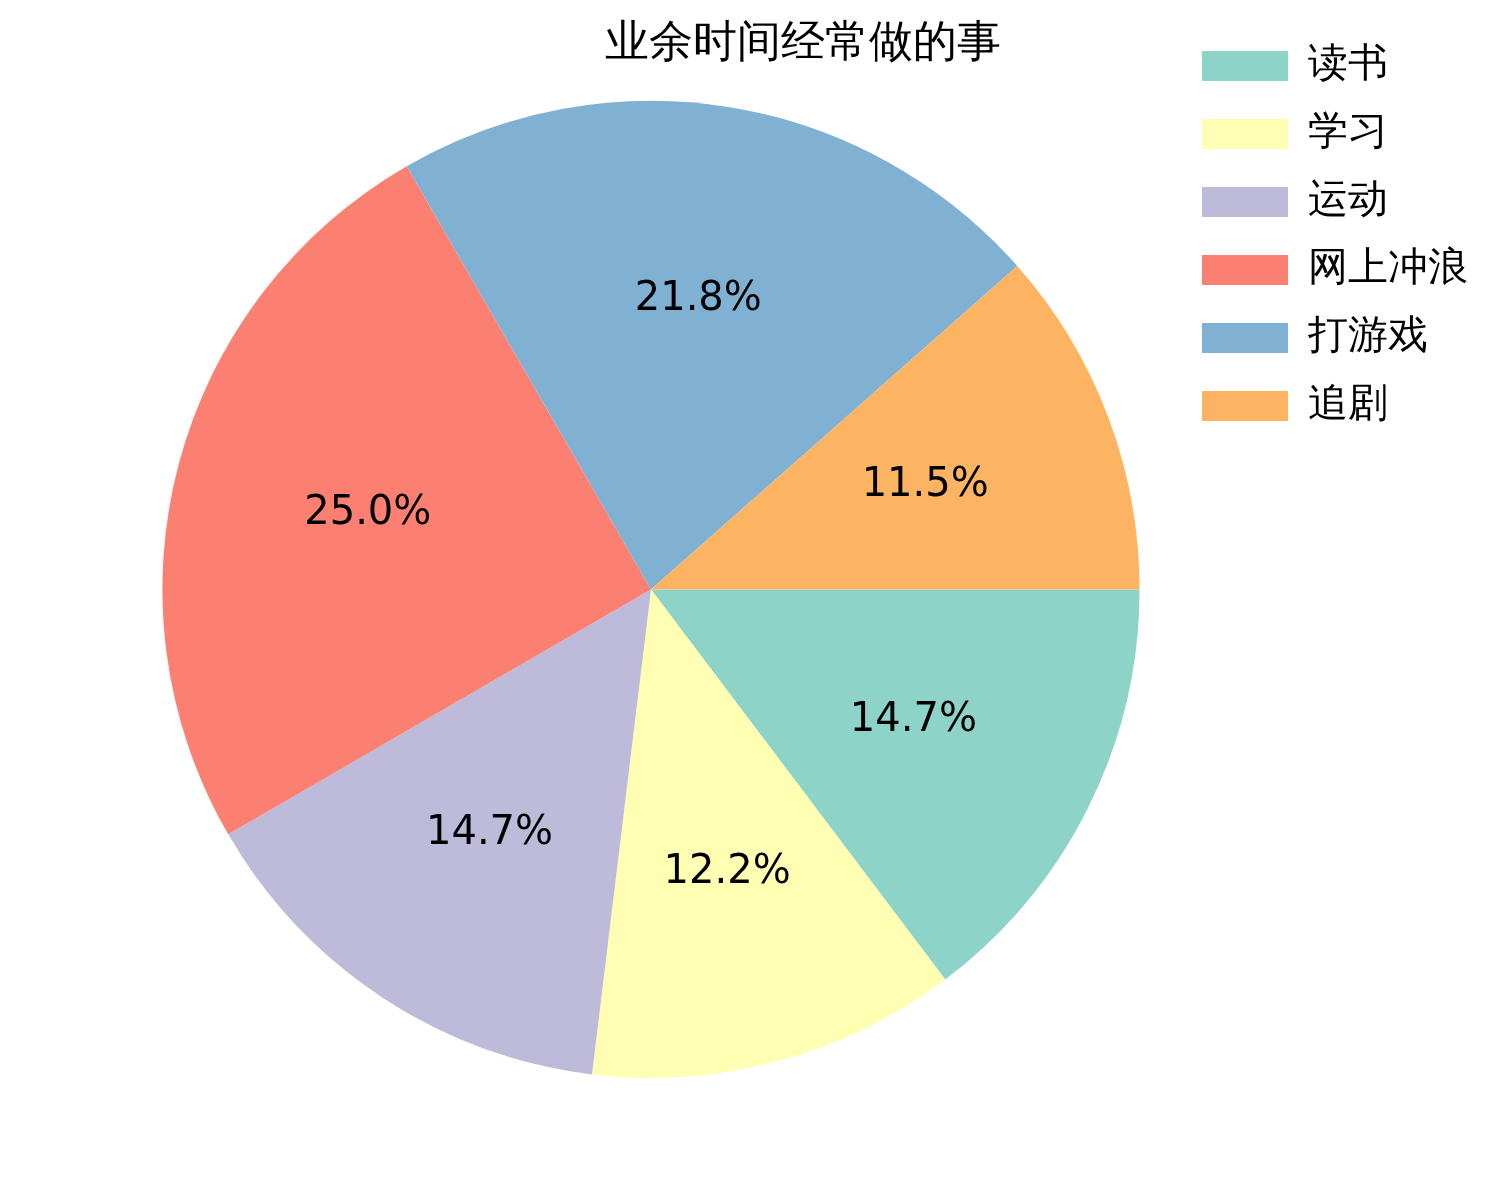 The image size is (1512, 1196). Describe the element at coordinates (803, 40) in the screenshot. I see `chart-title: 业余时间经常做的事` at that location.